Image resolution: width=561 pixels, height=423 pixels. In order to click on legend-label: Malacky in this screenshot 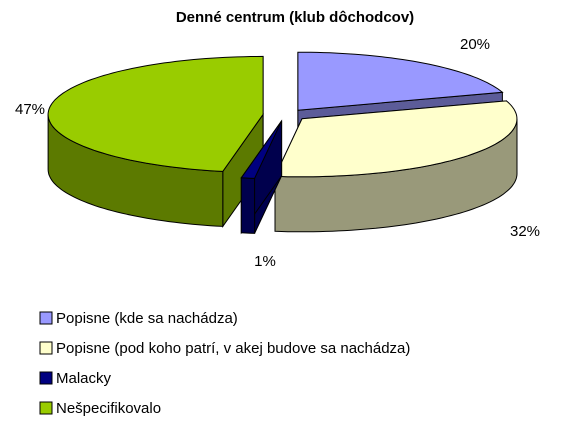, I will do `click(84, 378)`.